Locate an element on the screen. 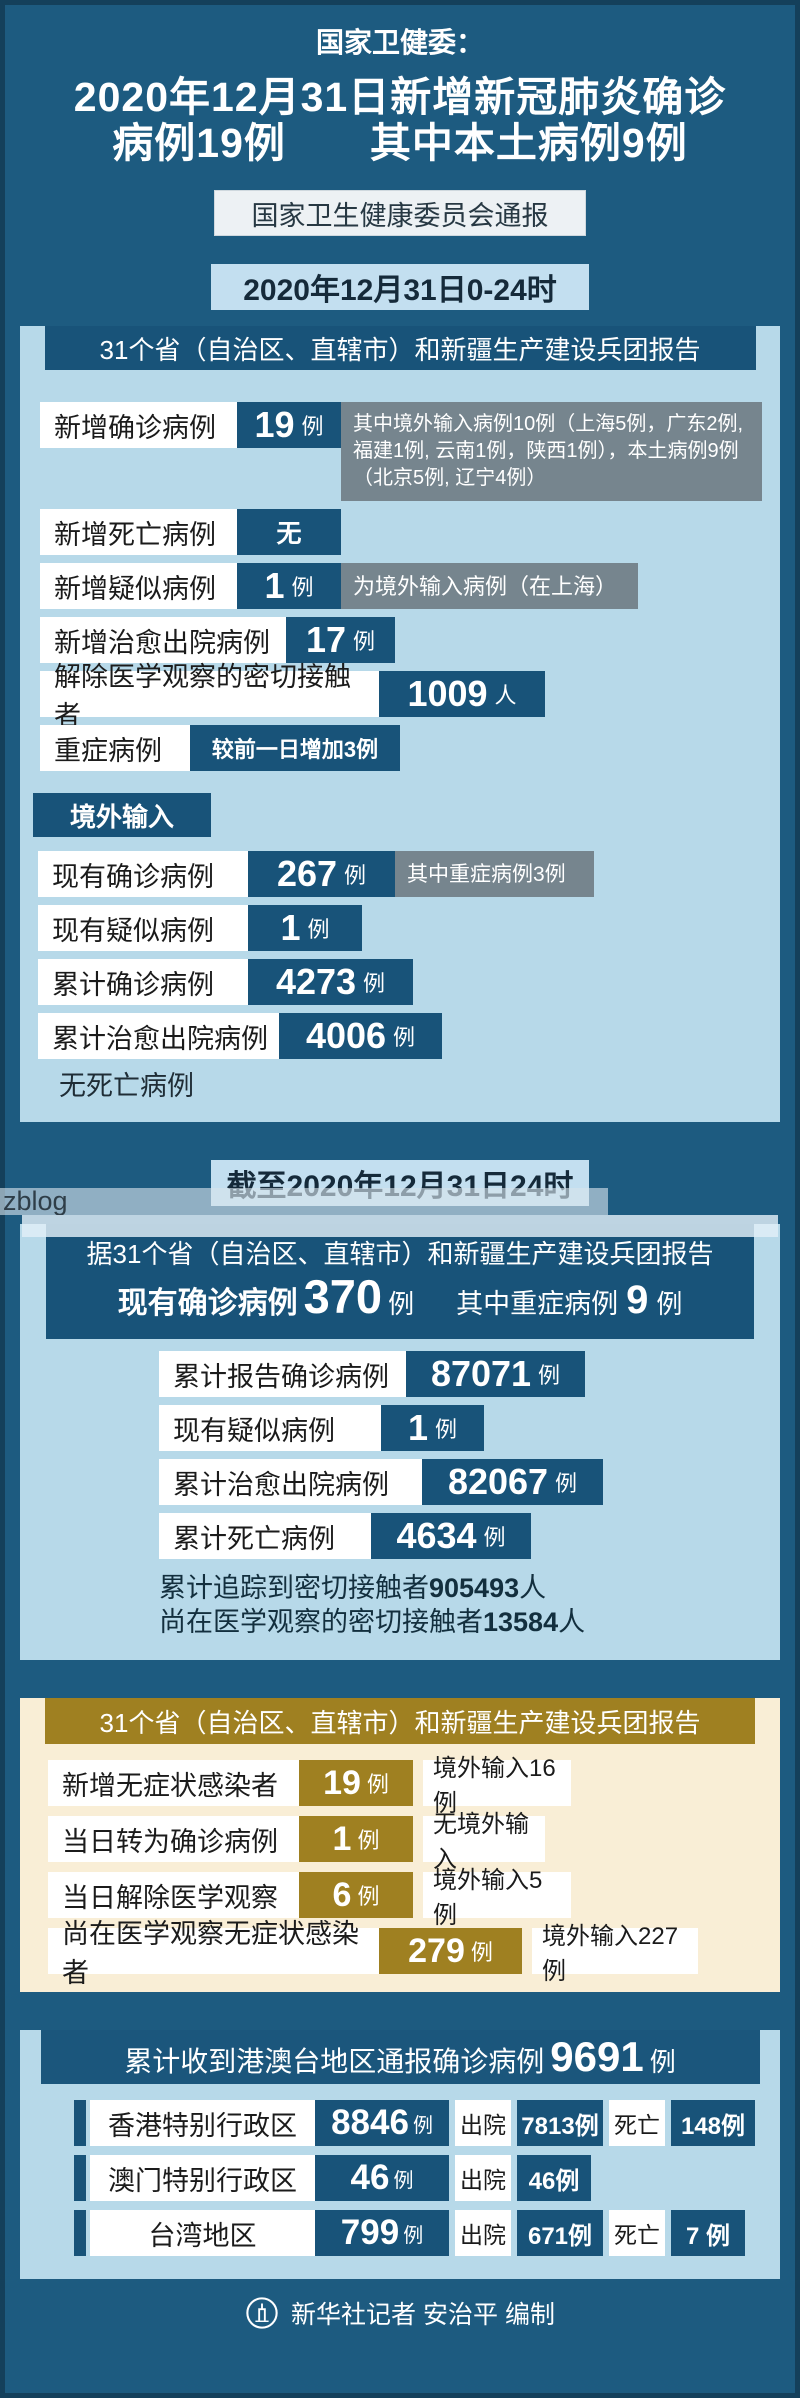  active-cases-unit: 例 is located at coordinates (401, 1304).